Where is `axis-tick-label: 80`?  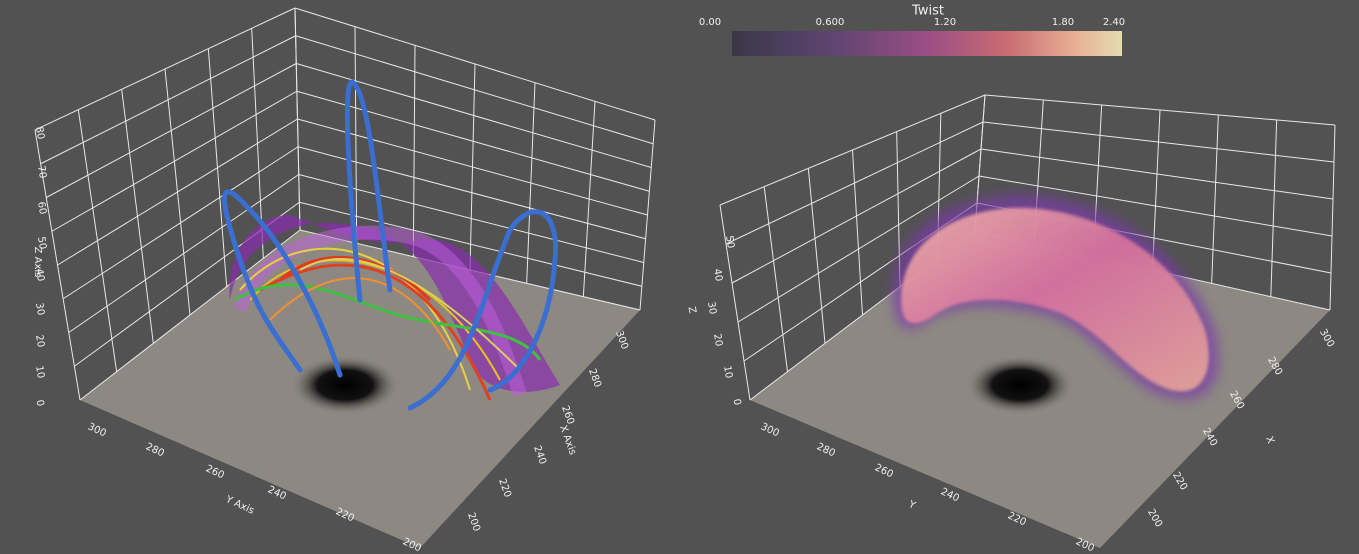
axis-tick-label: 80 is located at coordinates (39, 133).